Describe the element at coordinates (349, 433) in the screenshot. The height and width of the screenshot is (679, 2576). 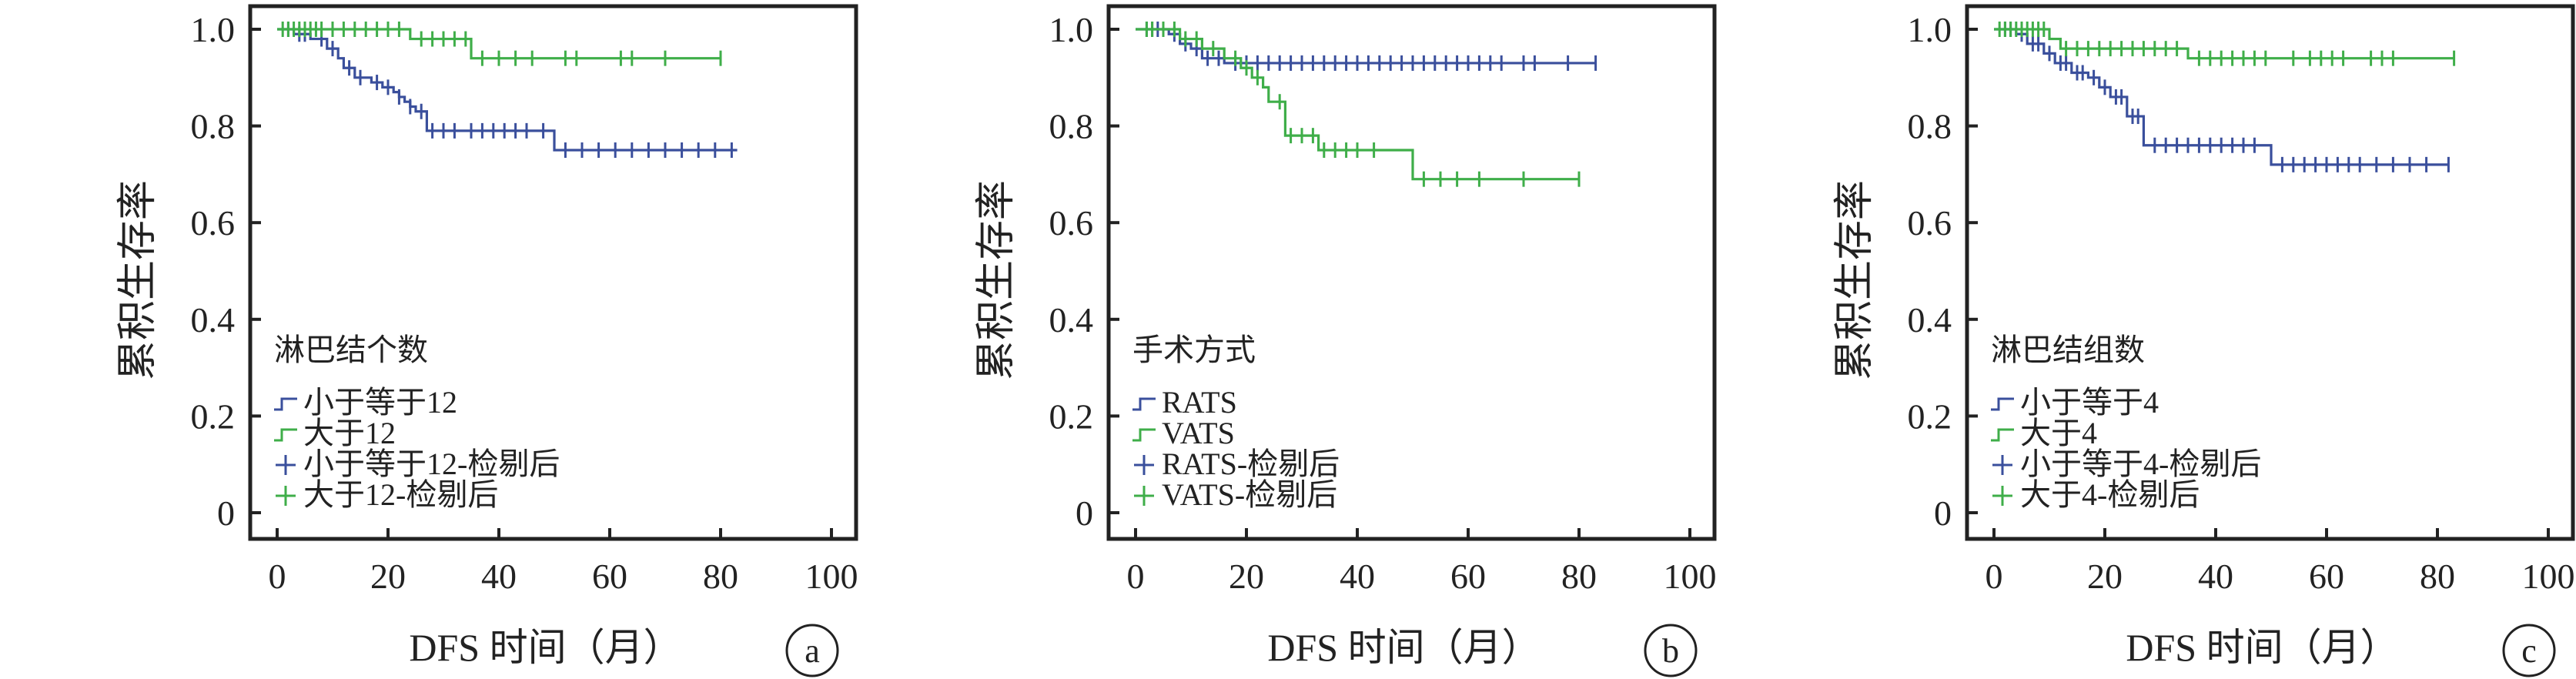
I see `legend-entry: 大于12` at that location.